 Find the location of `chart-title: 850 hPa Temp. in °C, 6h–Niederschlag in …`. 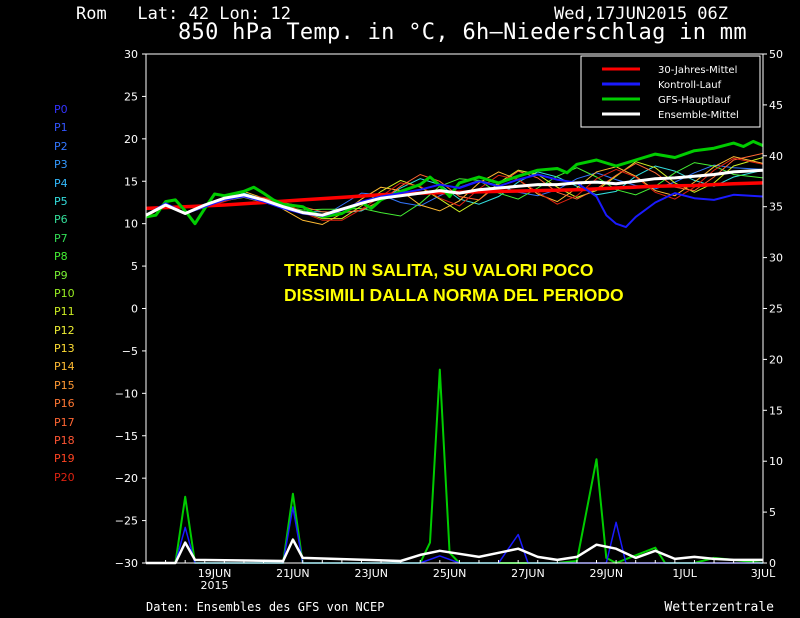

chart-title: 850 hPa Temp. in °C, 6h–Niederschlag in … is located at coordinates (462, 32).